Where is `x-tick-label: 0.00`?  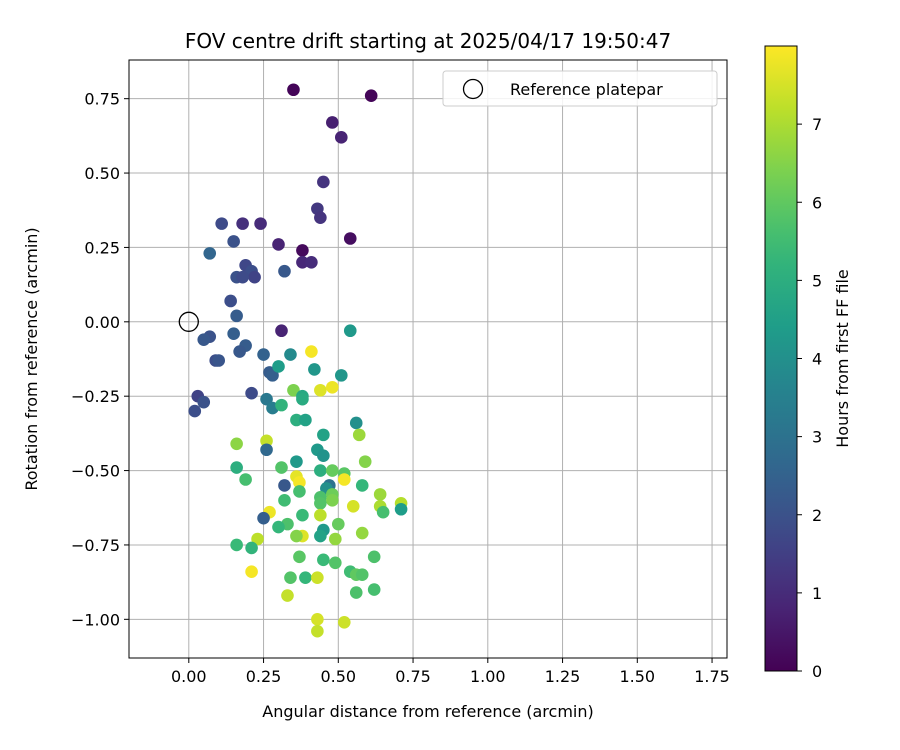
x-tick-label: 0.00 is located at coordinates (189, 676).